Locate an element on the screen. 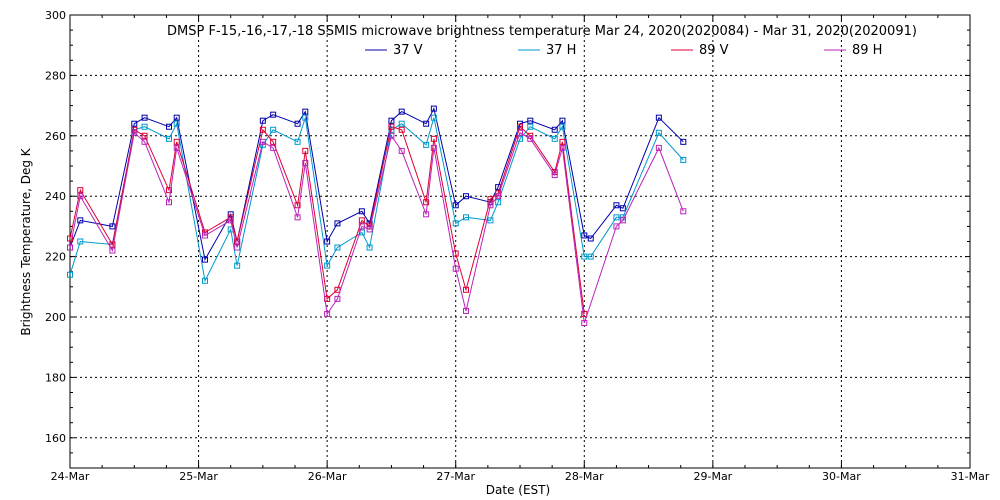 The image size is (1000, 500). x-tick-label: 27-Mar is located at coordinates (455, 476).